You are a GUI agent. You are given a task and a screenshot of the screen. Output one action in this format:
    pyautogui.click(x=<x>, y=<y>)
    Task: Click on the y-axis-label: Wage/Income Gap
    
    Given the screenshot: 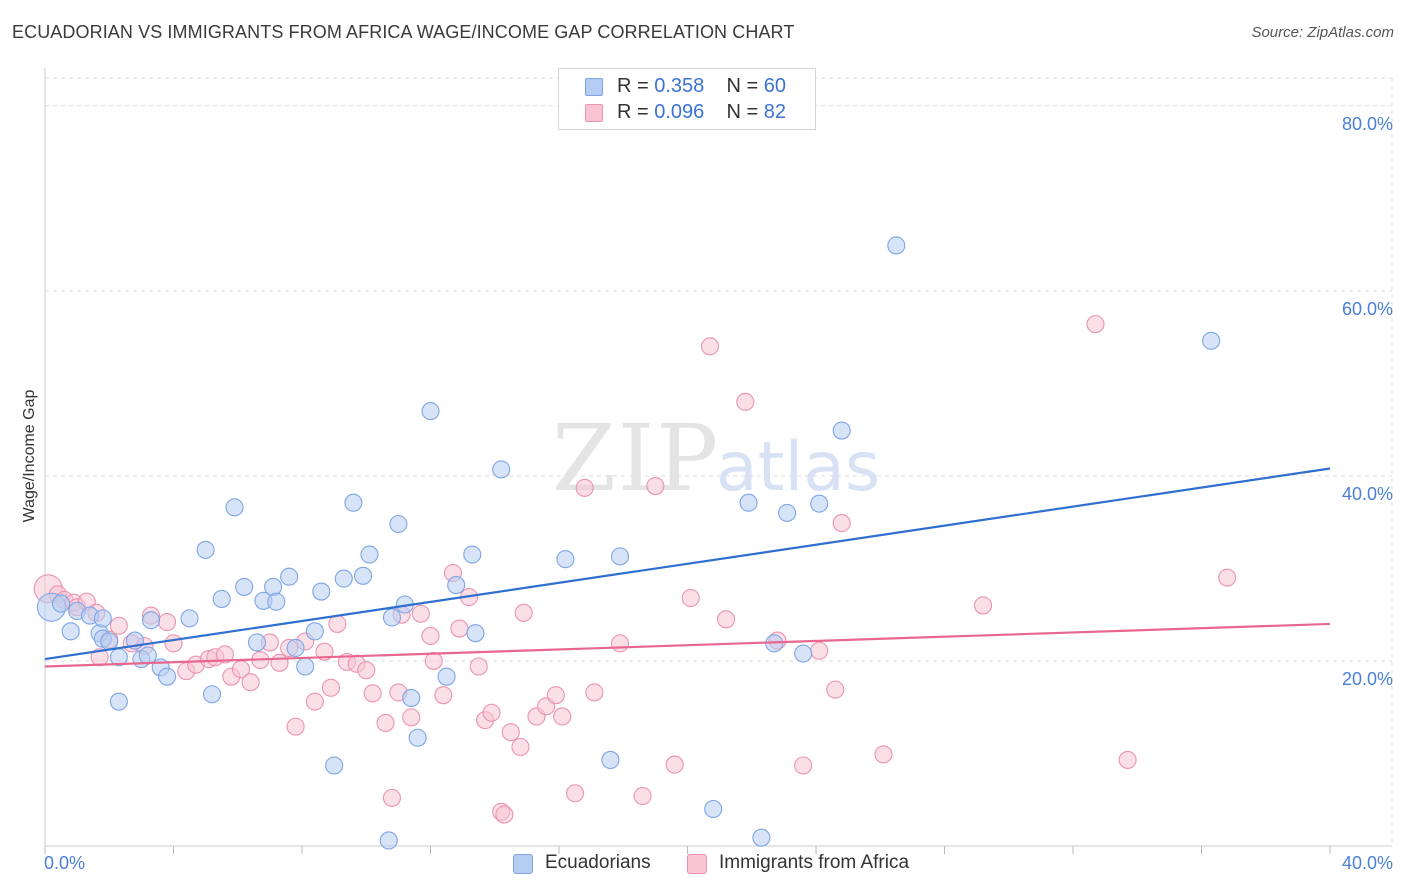 What is the action you would take?
    pyautogui.click(x=29, y=456)
    